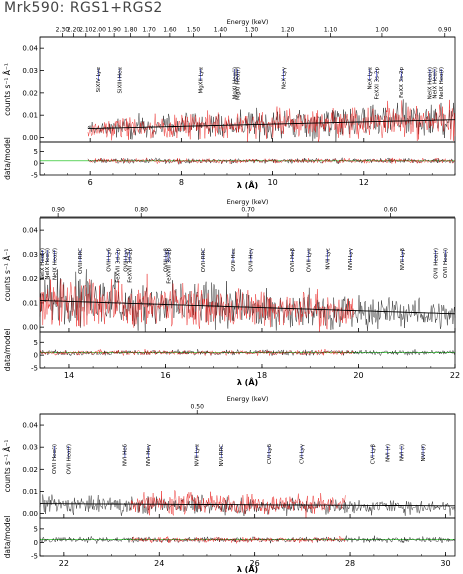 Image resolution: width=463 pixels, height=574 pixels. Describe the element at coordinates (63, 30) in the screenshot. I see `energy-tick-label: 2.30` at that location.